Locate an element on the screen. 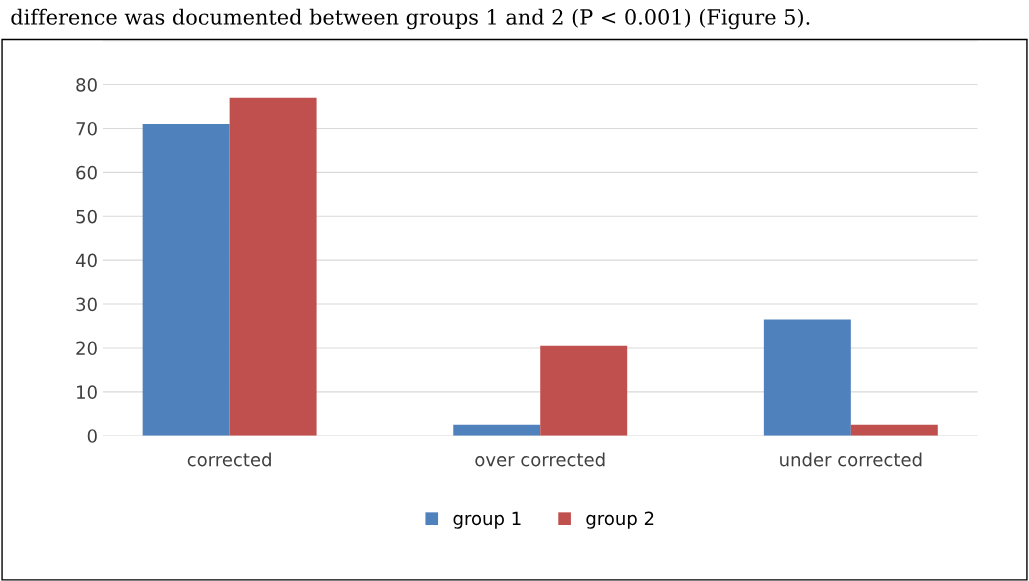 This screenshot has height=581, width=1029. x-tick-label: under corrected is located at coordinates (851, 459).